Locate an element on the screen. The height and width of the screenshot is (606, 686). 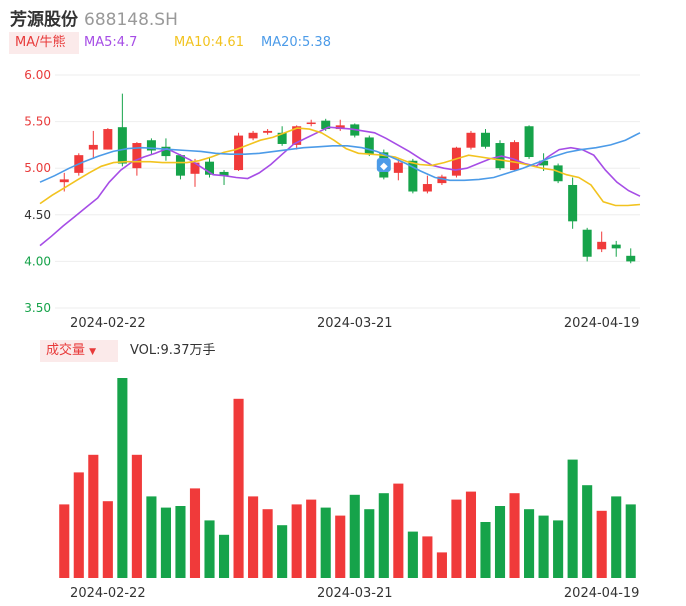
volume-x-tick-label: 2024-03-21 is located at coordinates (355, 593).